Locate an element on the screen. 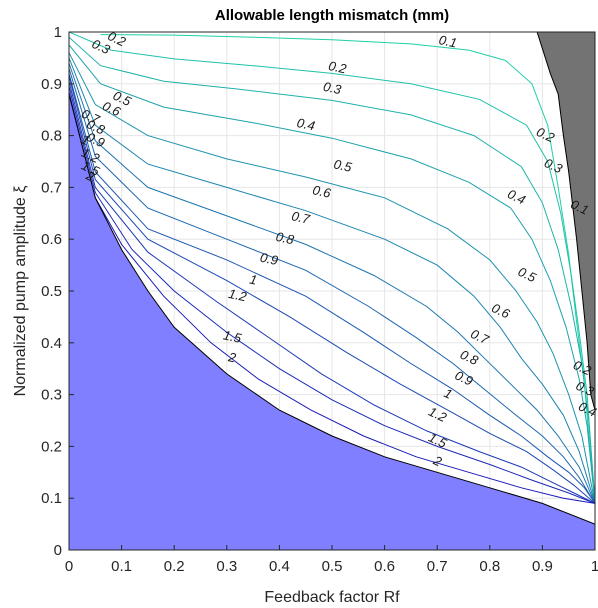 The height and width of the screenshot is (608, 598). unstable-region-edge is located at coordinates (565, 221).